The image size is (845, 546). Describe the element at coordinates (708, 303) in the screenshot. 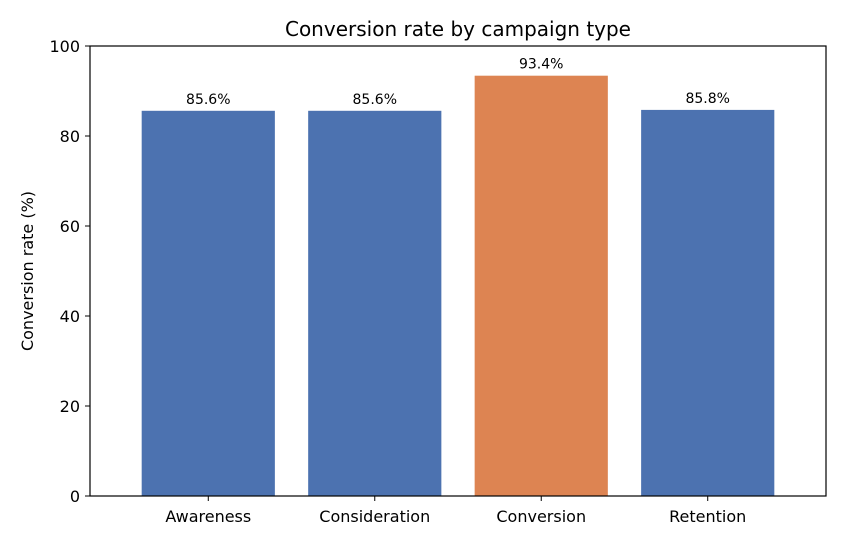

I see `bar-retention` at that location.